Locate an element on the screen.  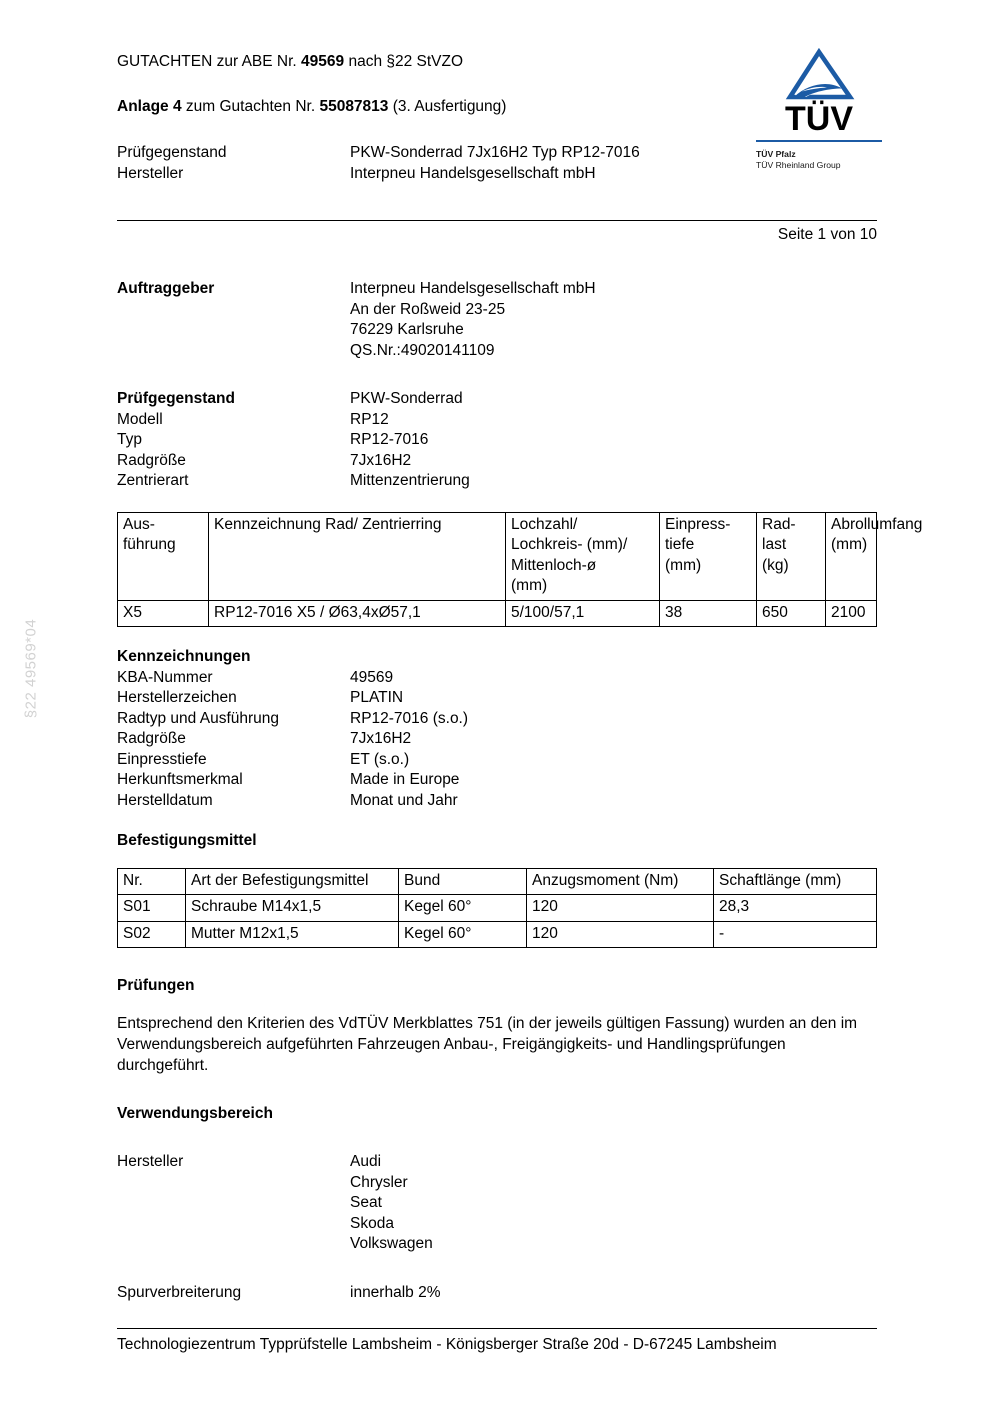
th-einpresstiefe-l3: (mm) is located at coordinates (683, 565).